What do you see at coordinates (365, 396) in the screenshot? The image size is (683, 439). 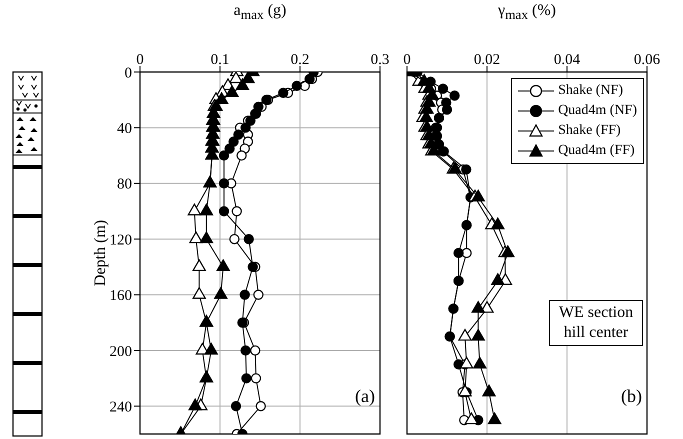 I see `annotation: (a)` at bounding box center [365, 396].